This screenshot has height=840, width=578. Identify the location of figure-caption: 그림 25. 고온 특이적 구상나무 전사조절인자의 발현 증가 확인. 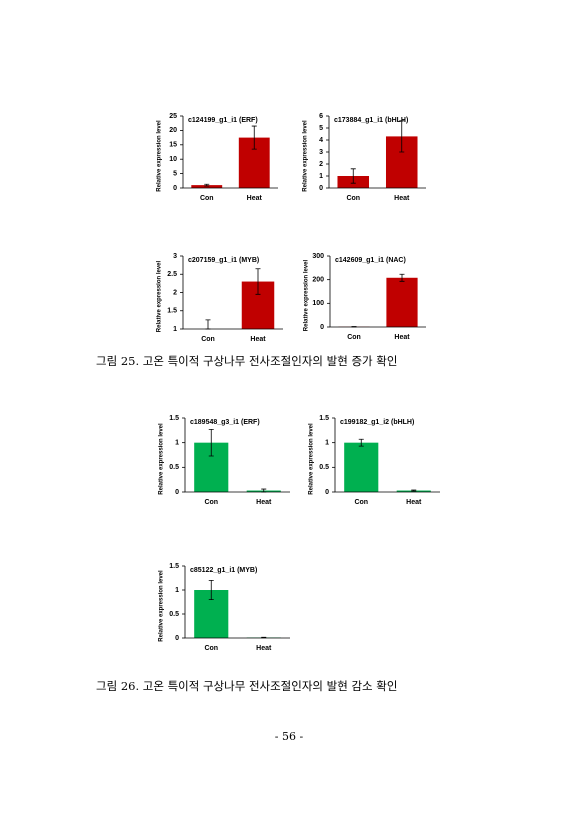
(246, 361).